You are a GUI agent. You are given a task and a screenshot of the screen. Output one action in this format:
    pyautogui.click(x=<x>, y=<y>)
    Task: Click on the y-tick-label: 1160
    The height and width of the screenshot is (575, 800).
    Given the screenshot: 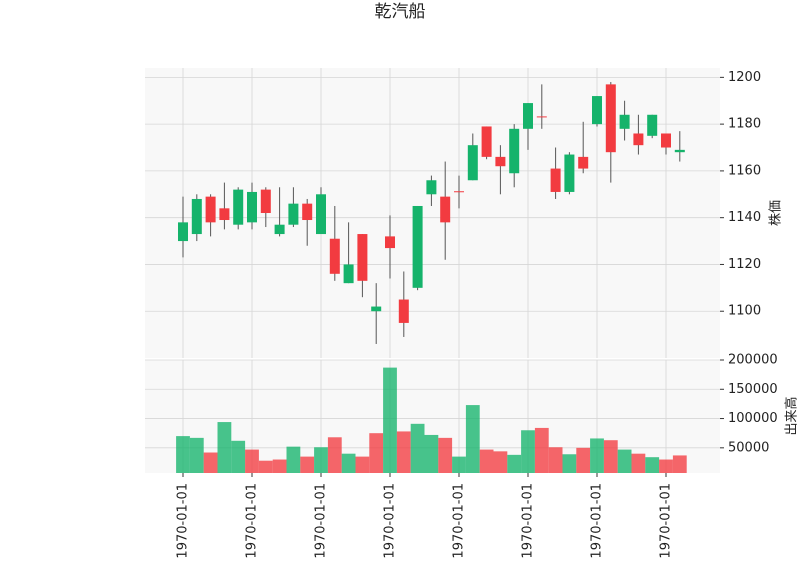 What is the action you would take?
    pyautogui.click(x=744, y=170)
    